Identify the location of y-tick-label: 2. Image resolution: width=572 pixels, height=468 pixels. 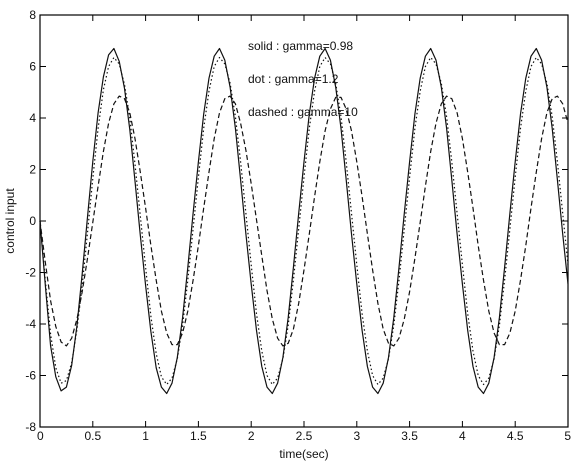
(32, 170).